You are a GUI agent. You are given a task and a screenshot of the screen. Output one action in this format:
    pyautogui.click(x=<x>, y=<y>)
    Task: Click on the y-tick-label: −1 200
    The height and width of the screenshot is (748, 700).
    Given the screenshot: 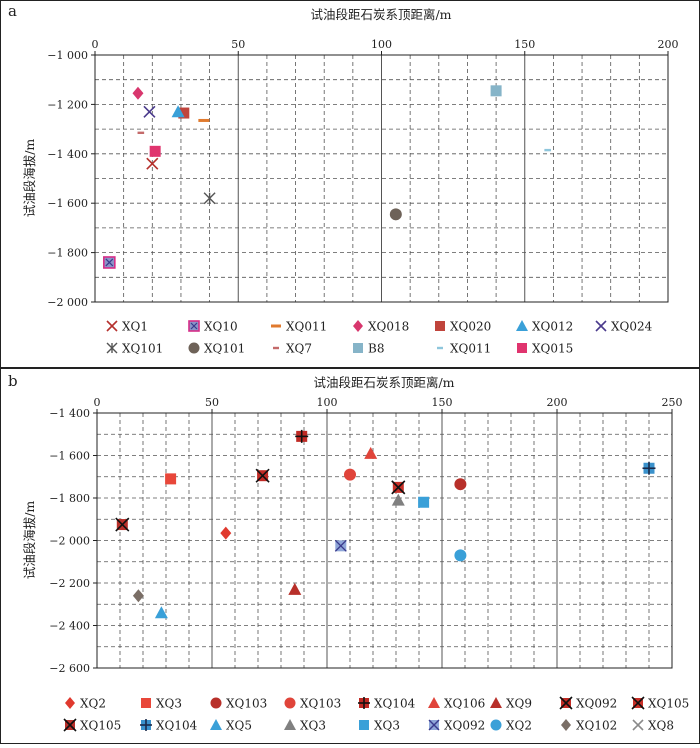 What is the action you would take?
    pyautogui.click(x=67, y=104)
    